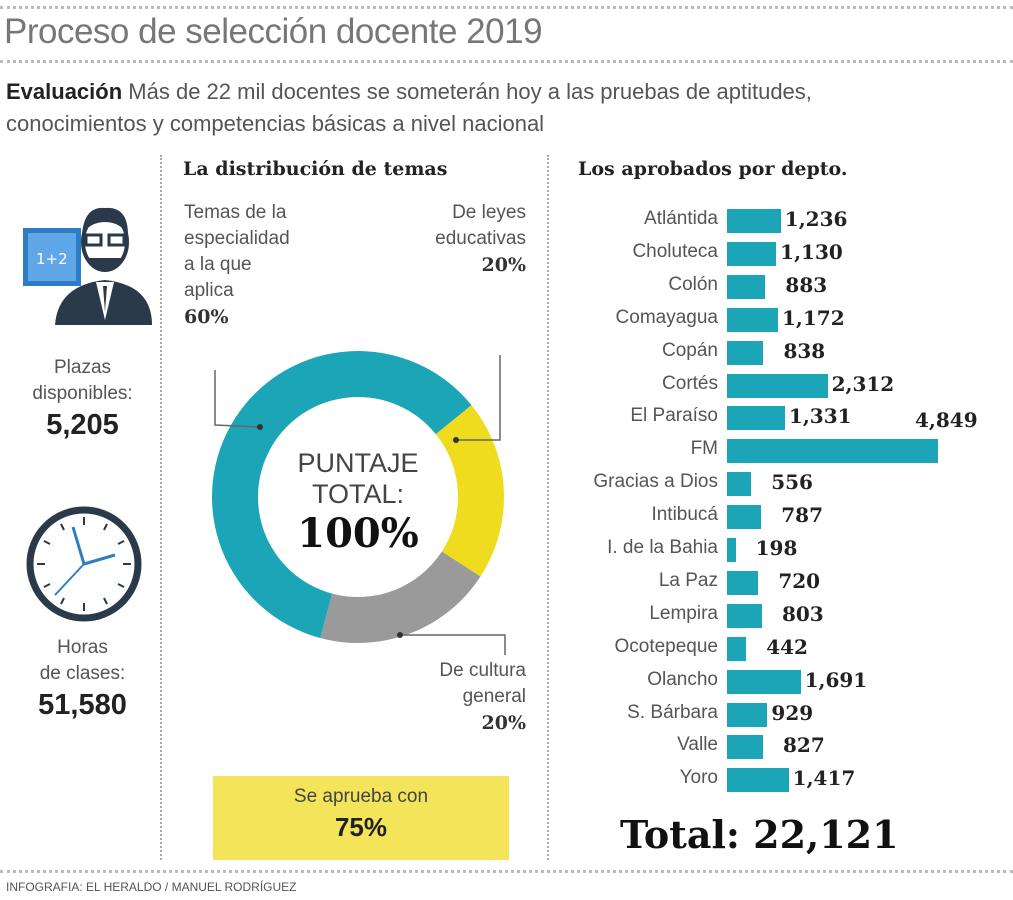 The width and height of the screenshot is (1013, 900). Describe the element at coordinates (675, 251) in the screenshot. I see `bar-category-label: Choluteca` at that location.